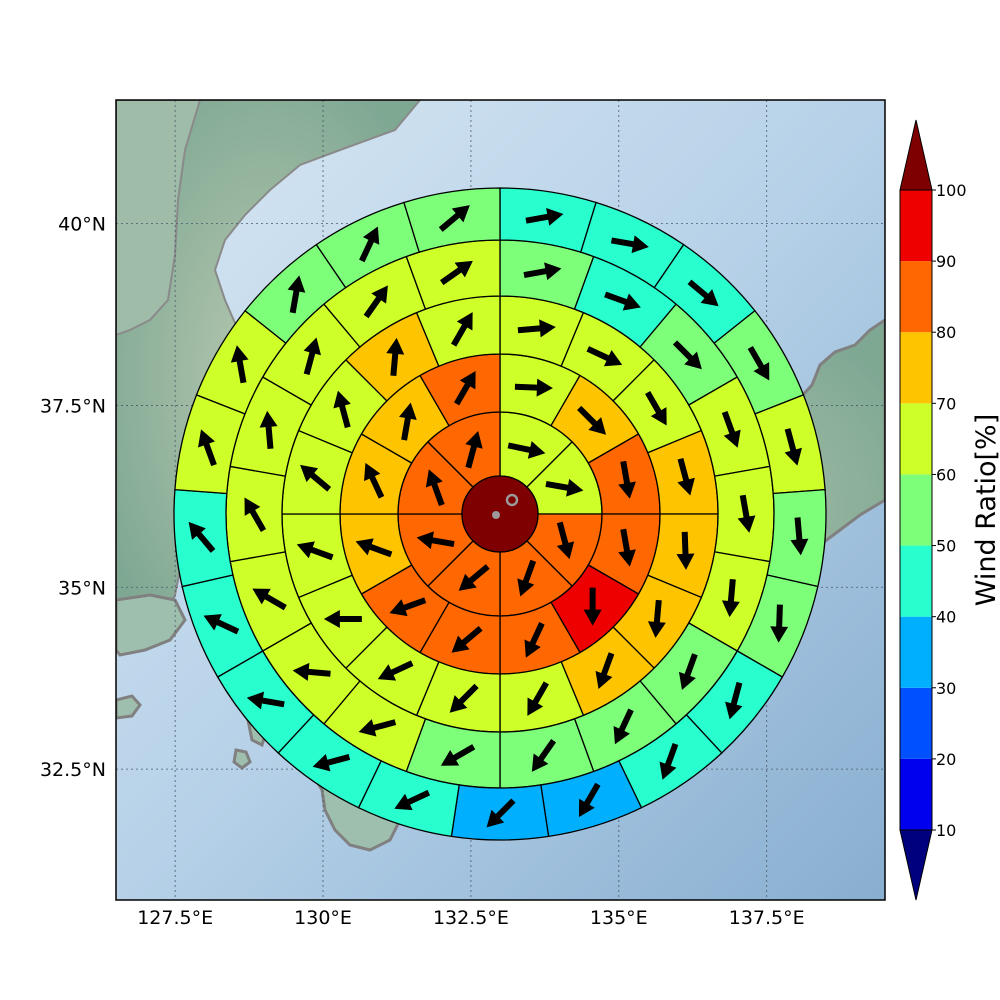 The width and height of the screenshot is (1000, 1000). What do you see at coordinates (985, 510) in the screenshot?
I see `colorbar-title: Wind Ratio[%]` at bounding box center [985, 510].